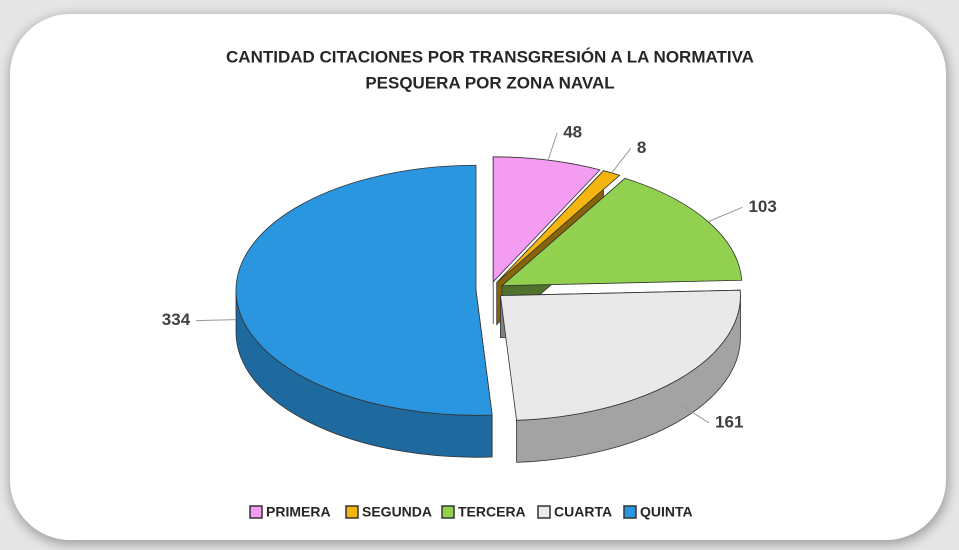 This screenshot has height=550, width=959. Describe the element at coordinates (572, 131) in the screenshot. I see `data-label: 48` at that location.